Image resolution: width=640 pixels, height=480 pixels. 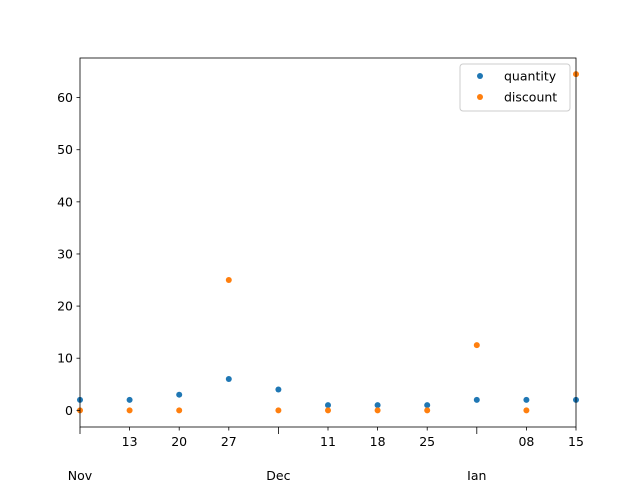 I want to click on legend-label: quantity, so click(x=530, y=76).